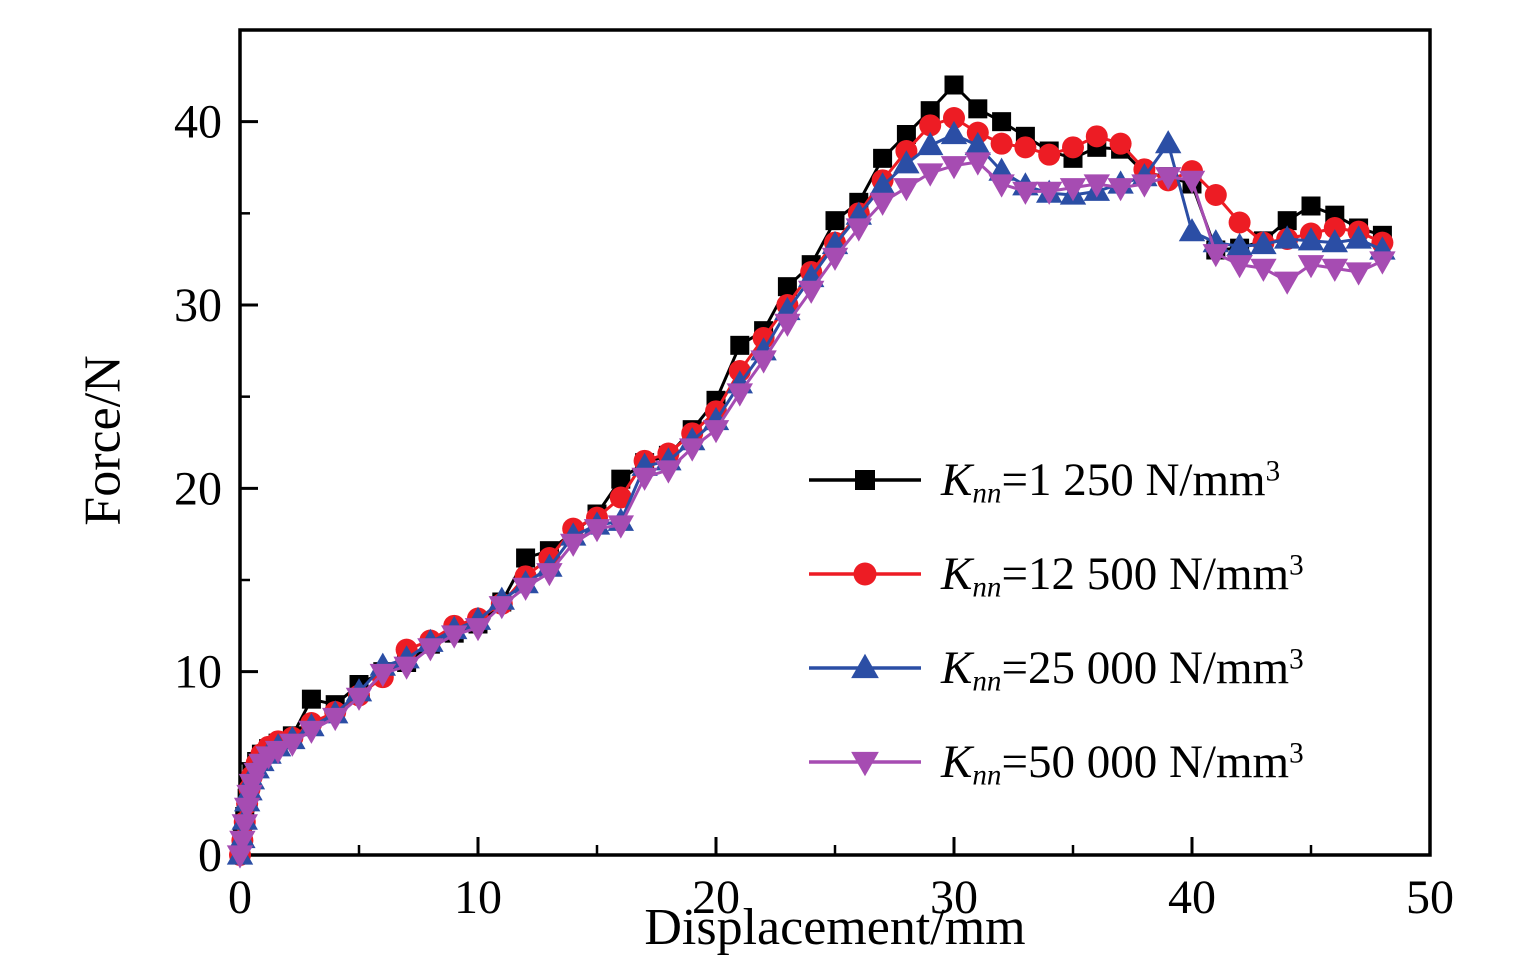  I want to click on y-tick-label: 10, so click(198, 672).